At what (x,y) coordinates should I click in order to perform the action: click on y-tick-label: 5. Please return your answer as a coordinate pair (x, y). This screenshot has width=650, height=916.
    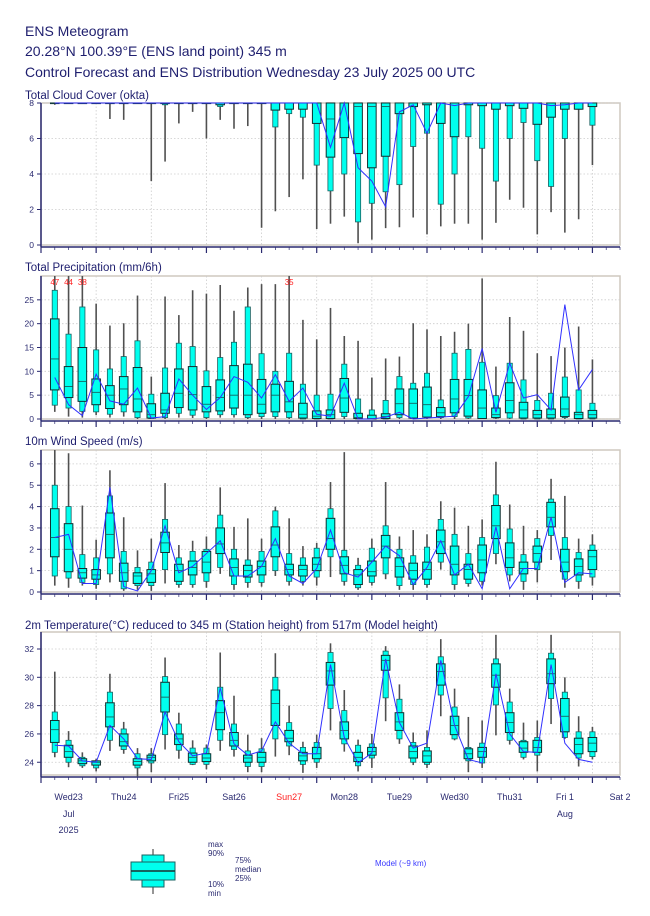
    Looking at the image, I should click on (31, 395).